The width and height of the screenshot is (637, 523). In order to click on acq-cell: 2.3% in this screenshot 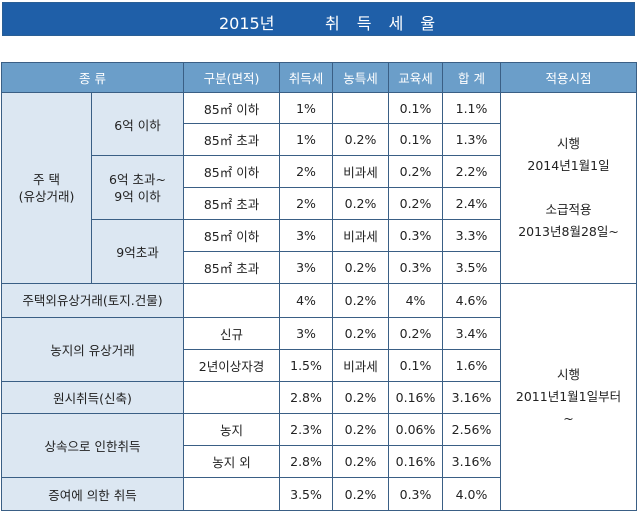, I will do `click(306, 429)`.